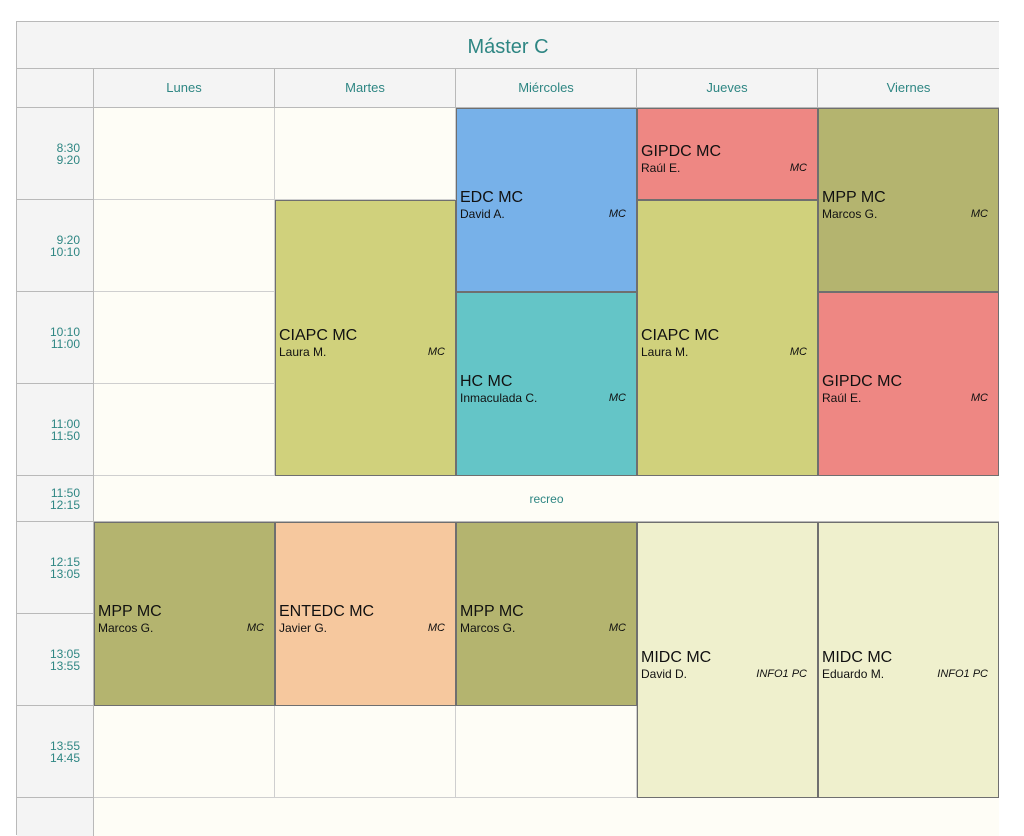 The height and width of the screenshot is (836, 1024). I want to click on time-start: 12:15, so click(64, 561).